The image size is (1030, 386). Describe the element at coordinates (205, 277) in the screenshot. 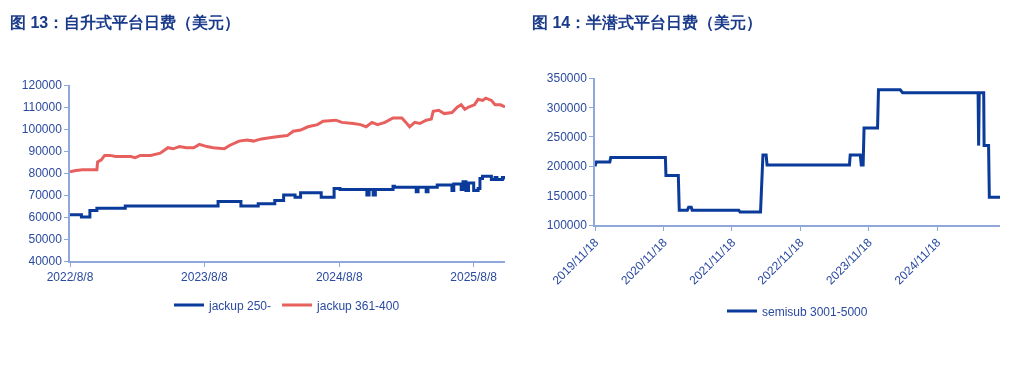

I see `x-tick-label: 2023/8/8` at that location.